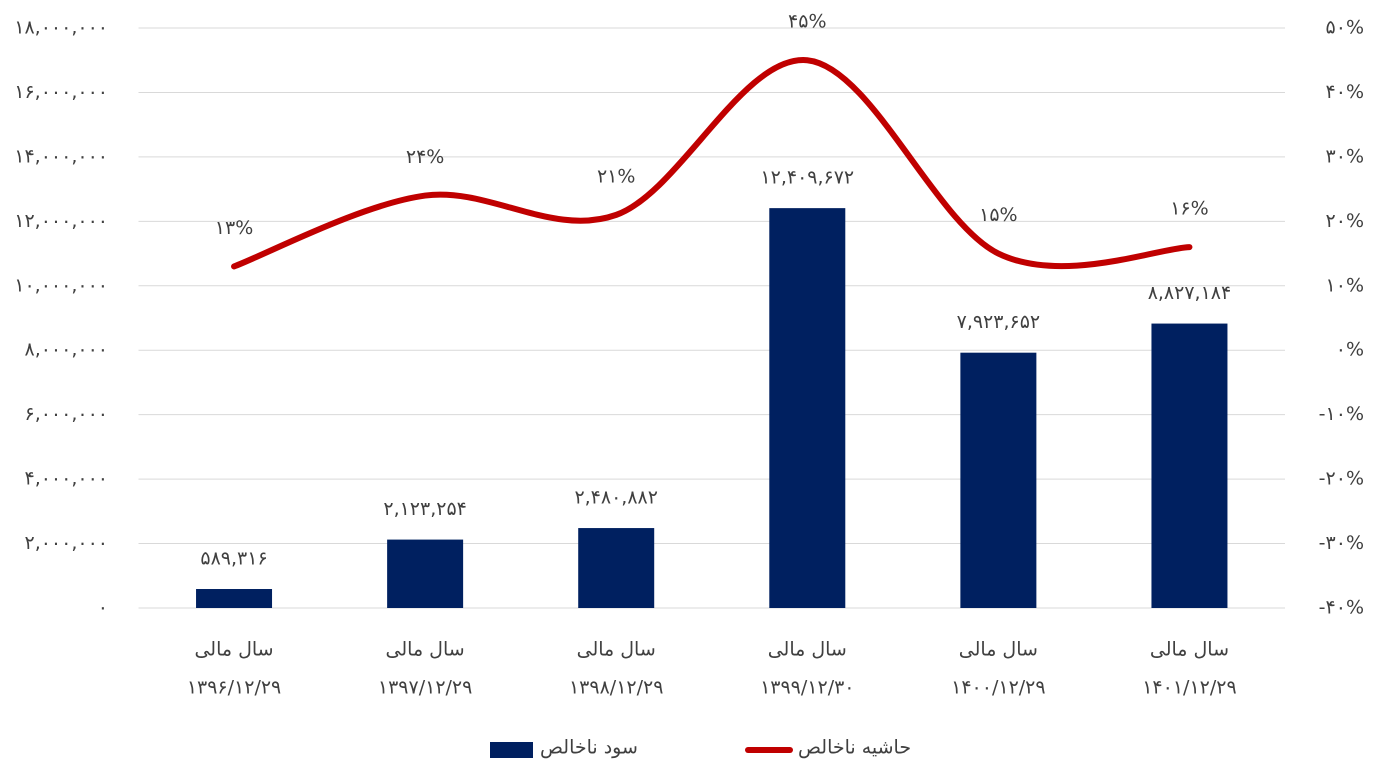 This screenshot has height=763, width=1383. What do you see at coordinates (616, 688) in the screenshot?
I see `x-tick-label: ۱۳۹۸/۱۲/۲۹` at bounding box center [616, 688].